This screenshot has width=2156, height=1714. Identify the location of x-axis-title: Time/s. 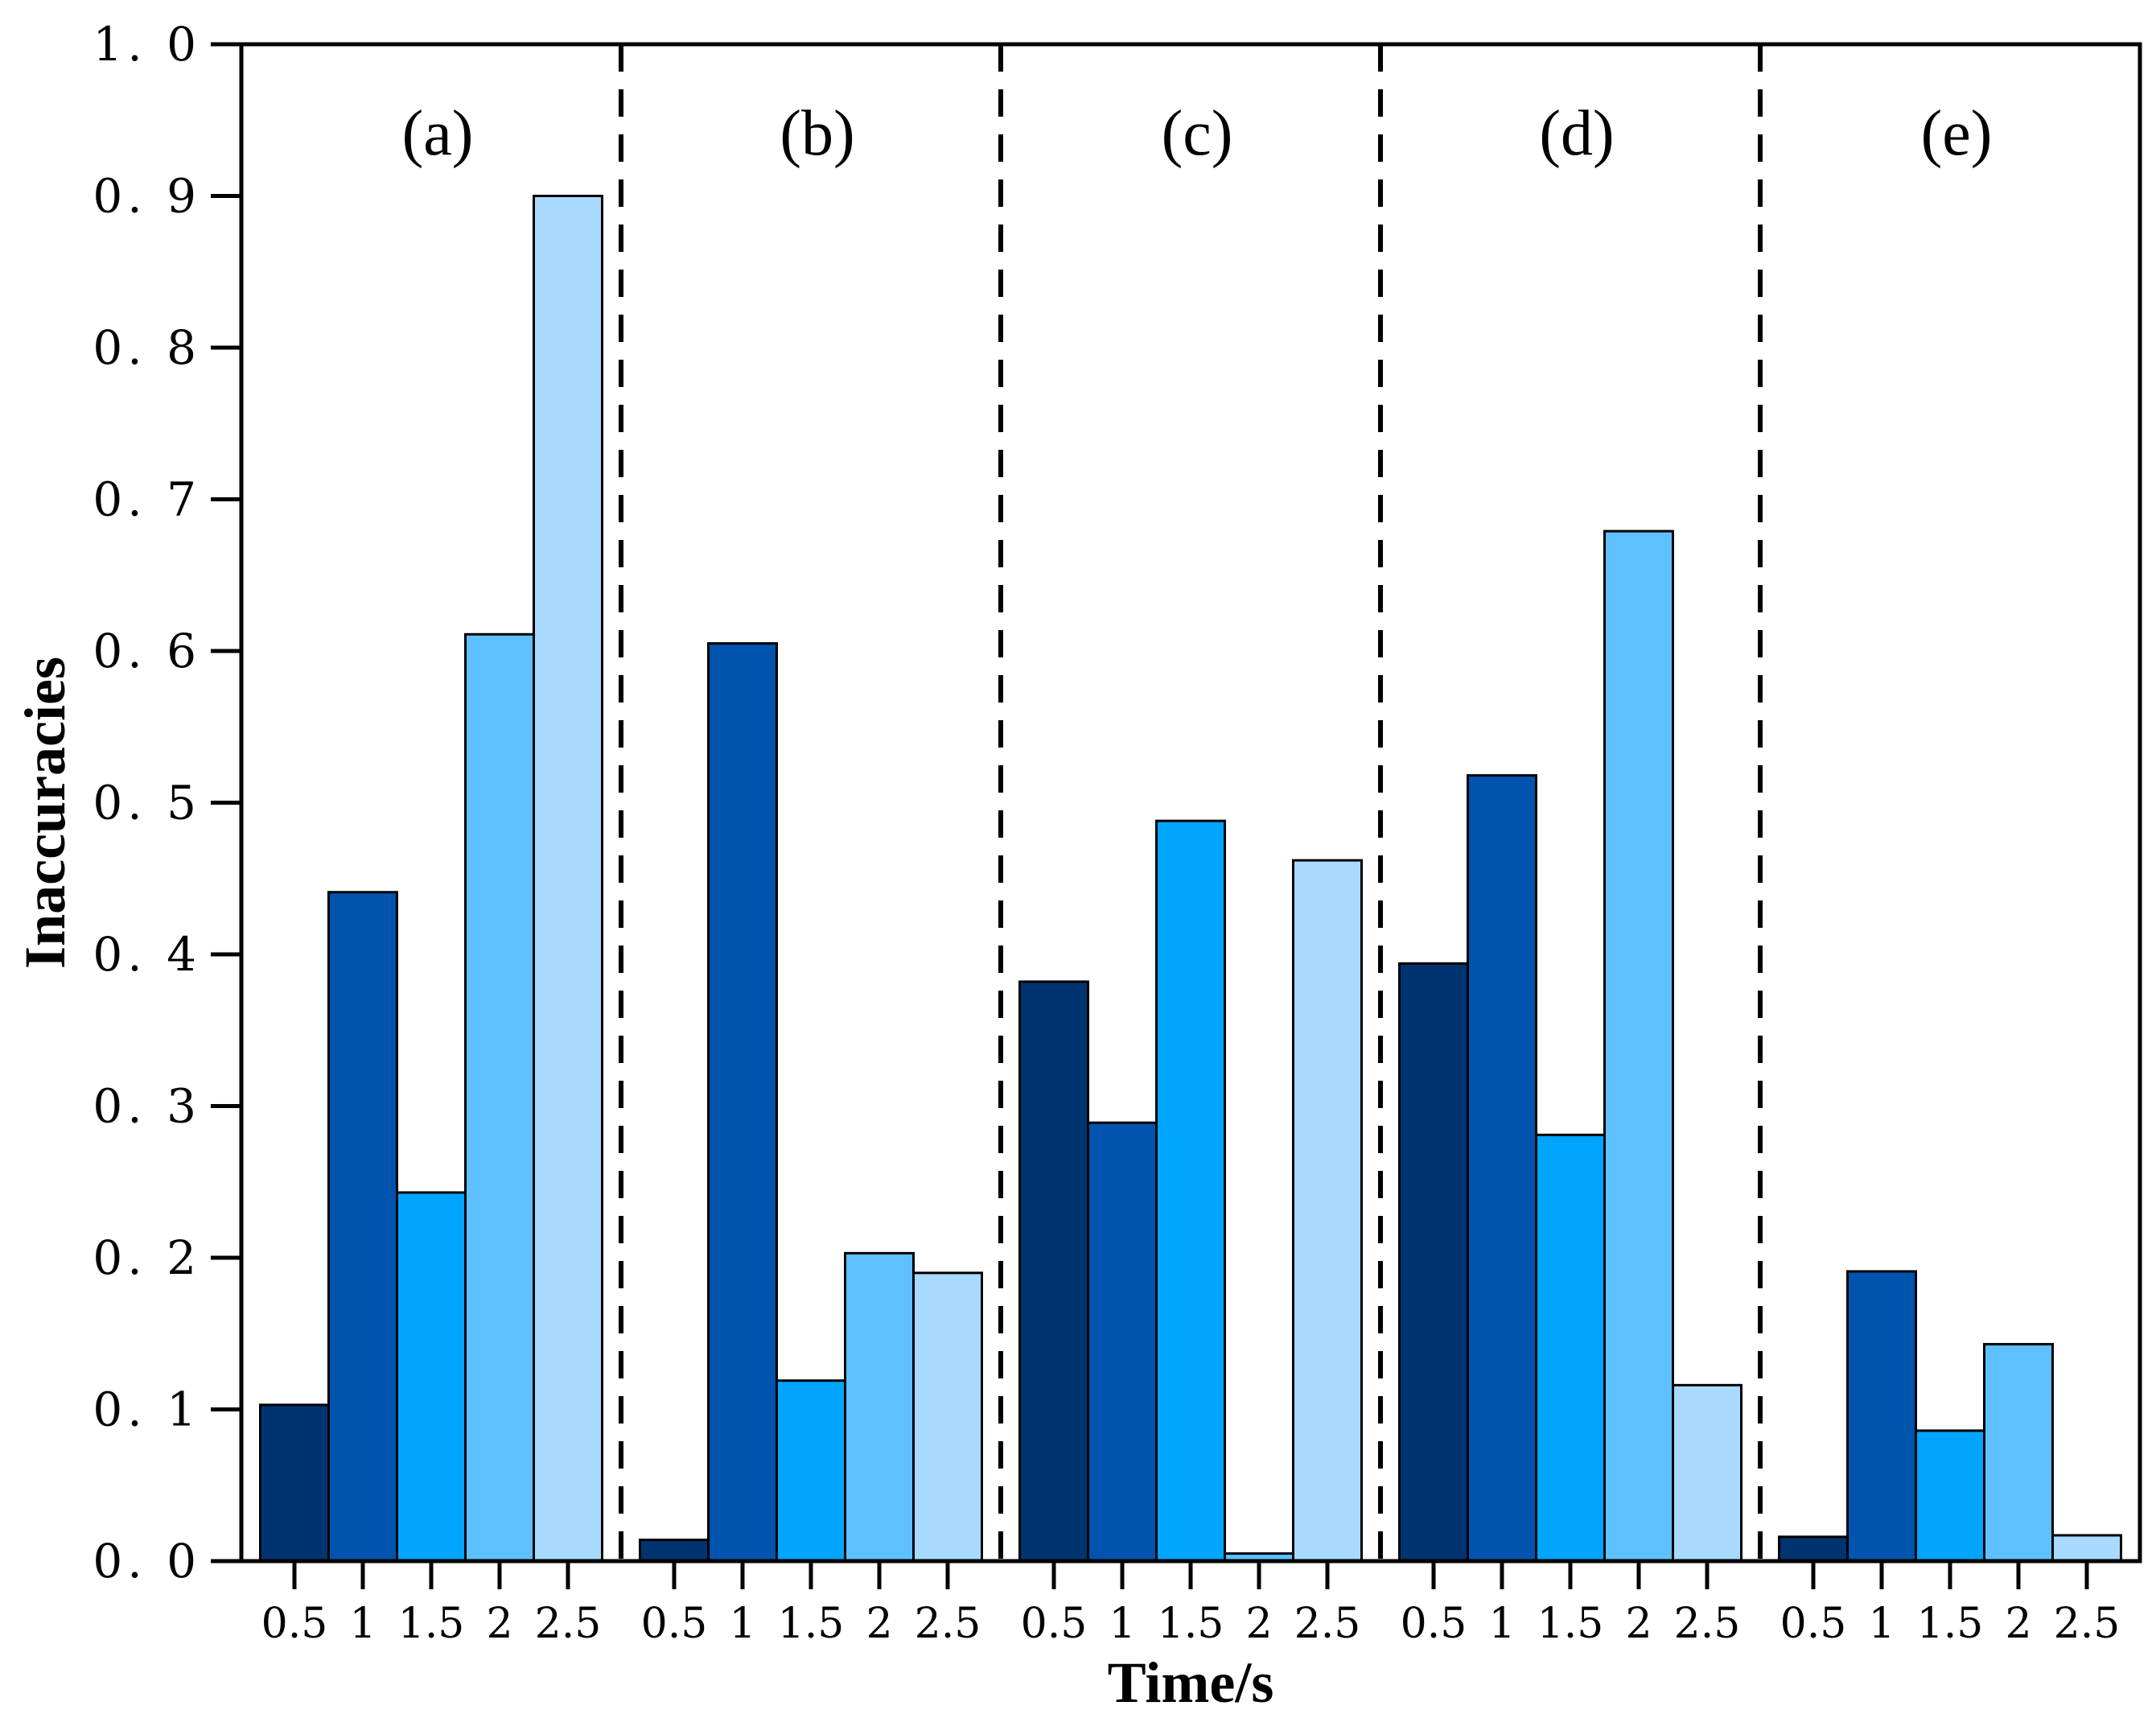
(1191, 1682).